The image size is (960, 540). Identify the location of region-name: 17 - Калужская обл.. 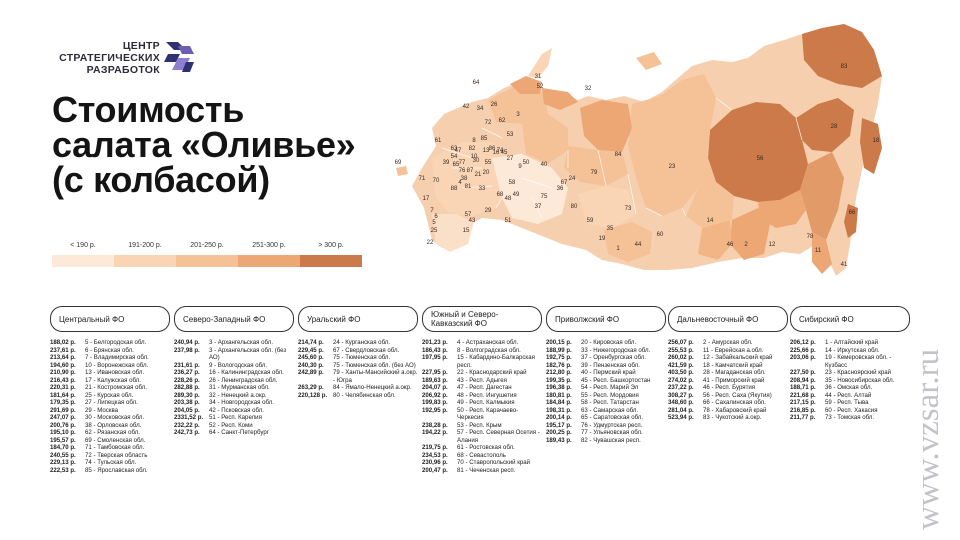
(113, 380).